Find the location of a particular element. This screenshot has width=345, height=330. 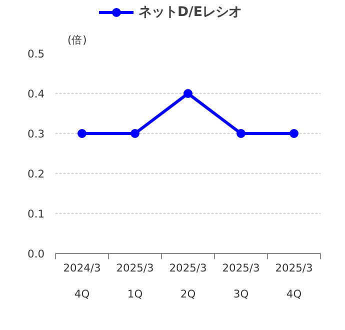

y-tick-label: 0.5 is located at coordinates (36, 54).